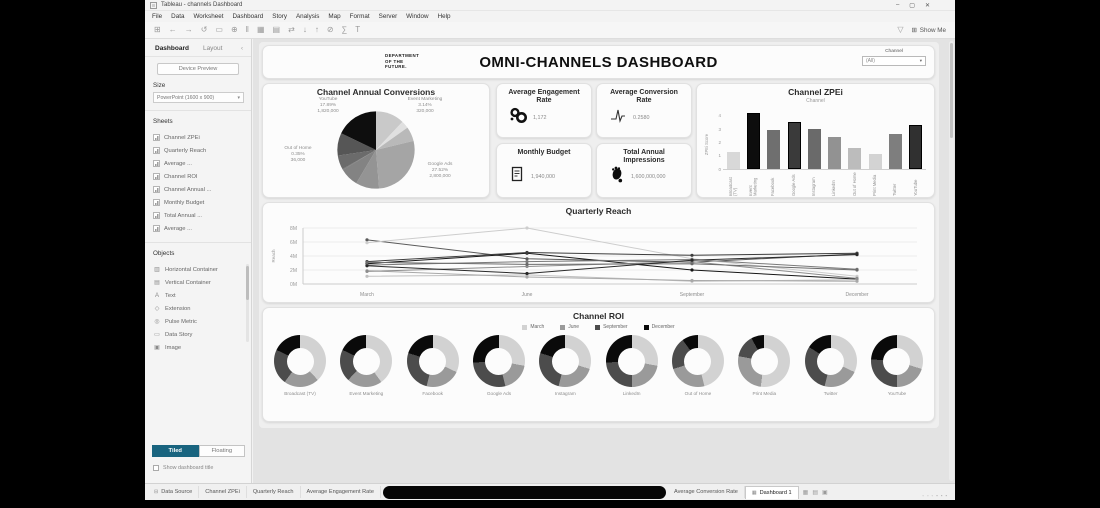 This screenshot has width=1100, height=508. I want to click on new-story-button: ▣, so click(825, 492).